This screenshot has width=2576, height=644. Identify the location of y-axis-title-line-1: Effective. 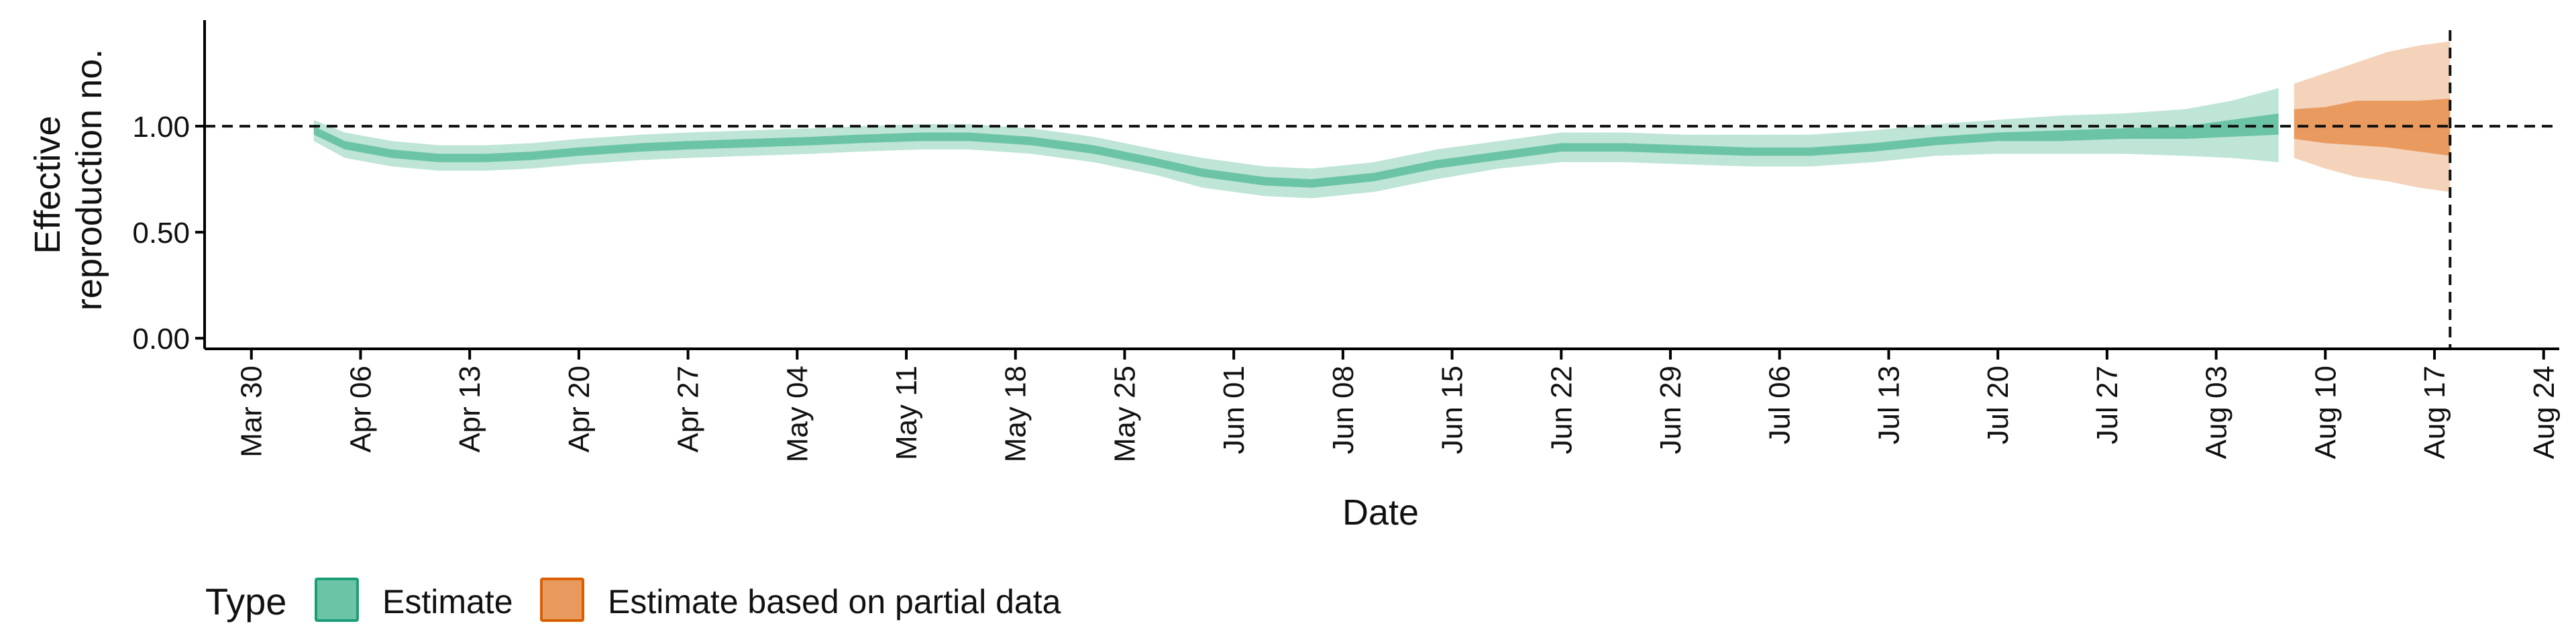
(48, 184).